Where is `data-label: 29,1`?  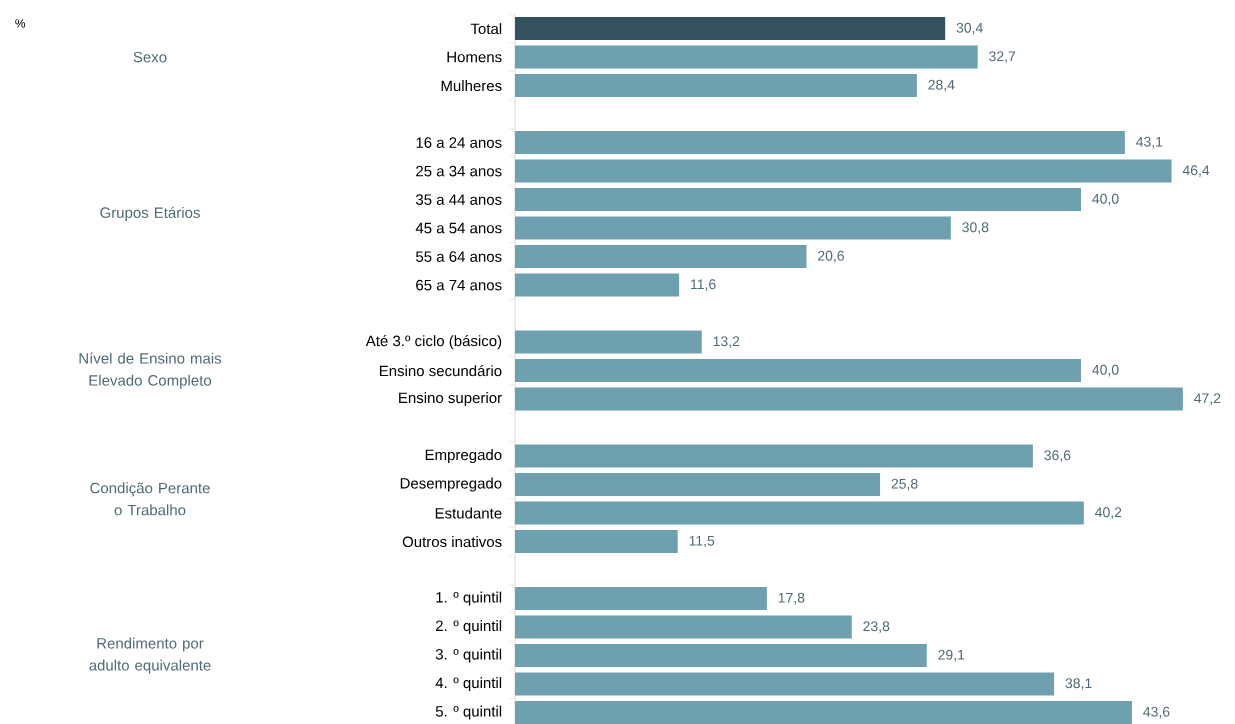 data-label: 29,1 is located at coordinates (951, 655).